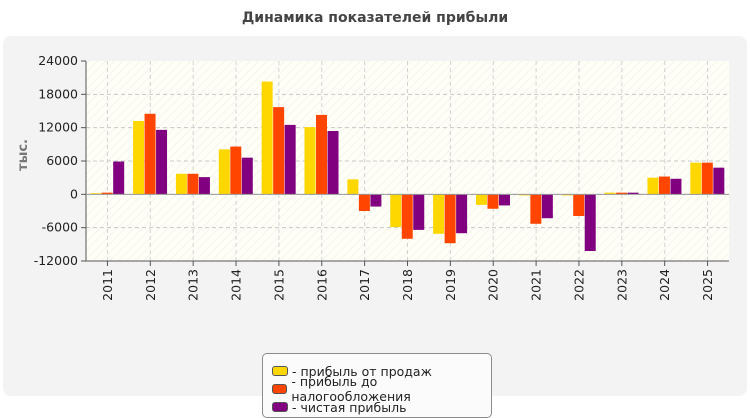 The image size is (750, 418). I want to click on legend-label: - чистая прибыль, so click(349, 407).